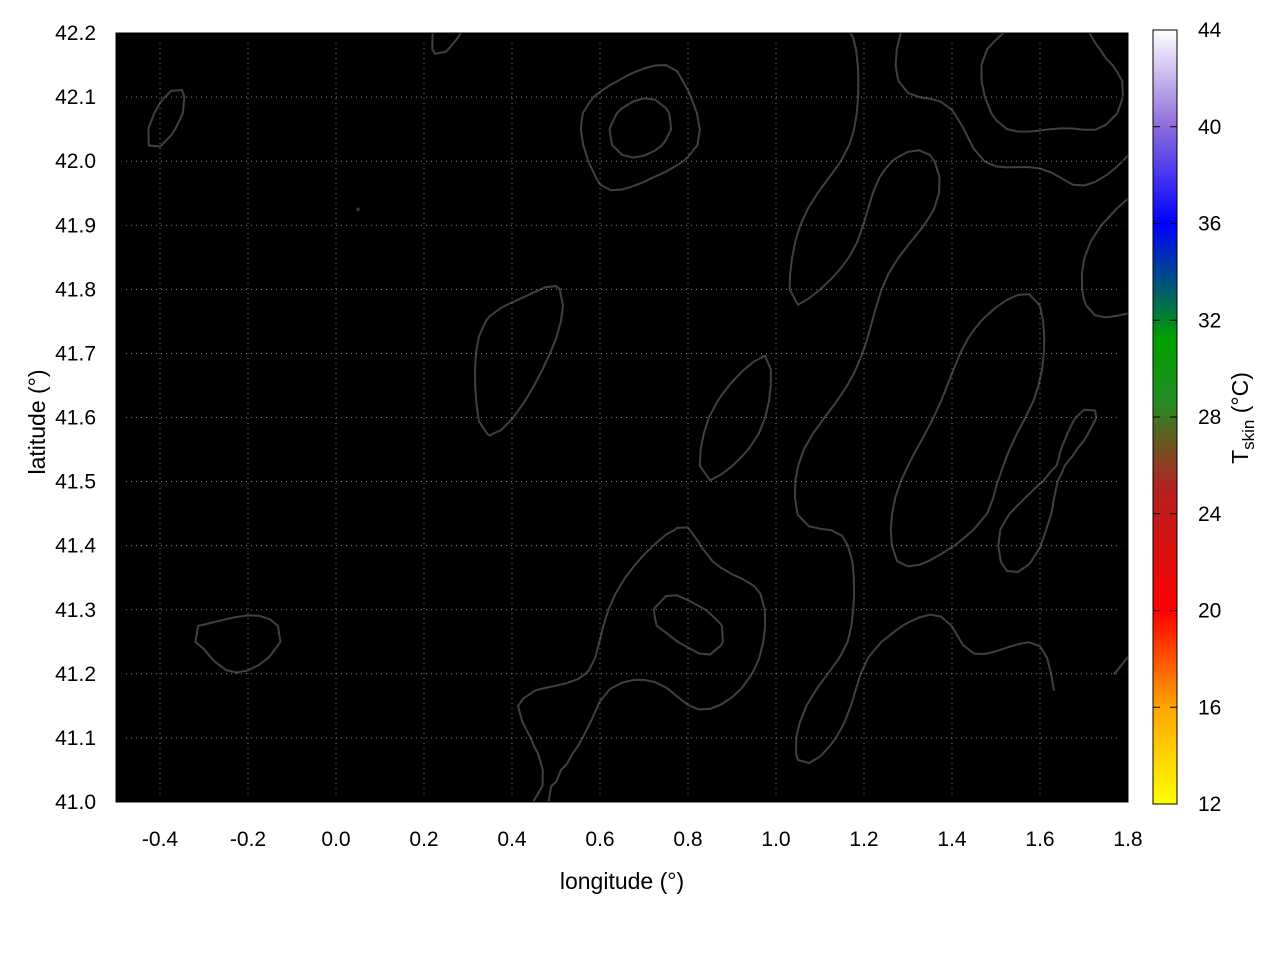 The width and height of the screenshot is (1280, 960). Describe the element at coordinates (903, 474) in the screenshot. I see `heat-cell-1911` at that location.